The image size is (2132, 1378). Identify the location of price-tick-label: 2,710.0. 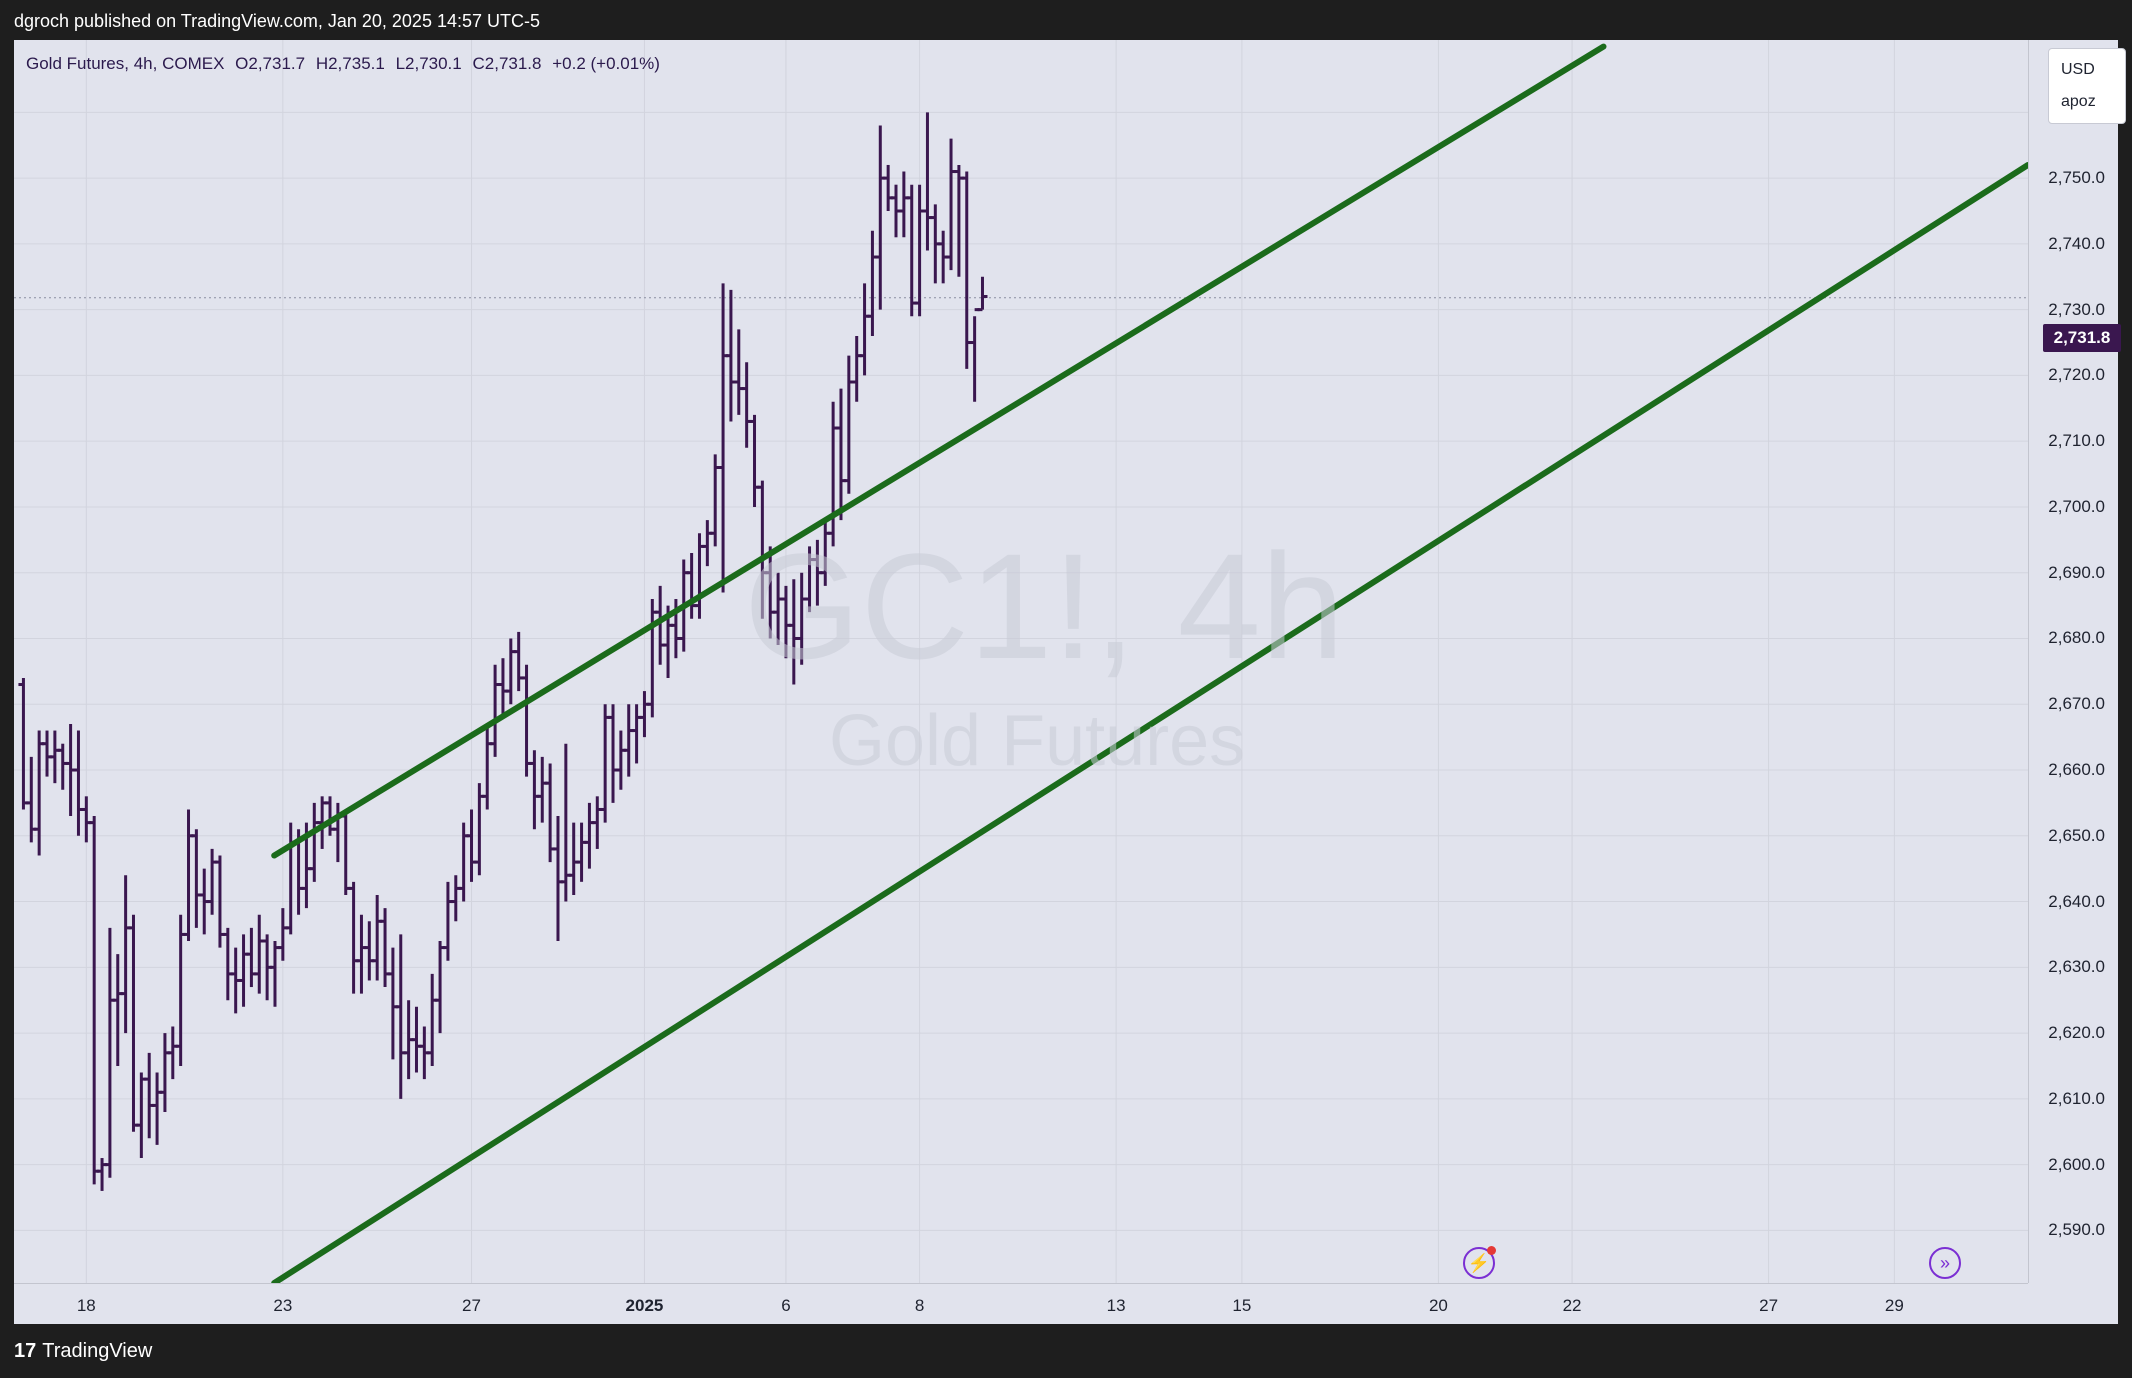
(2076, 441).